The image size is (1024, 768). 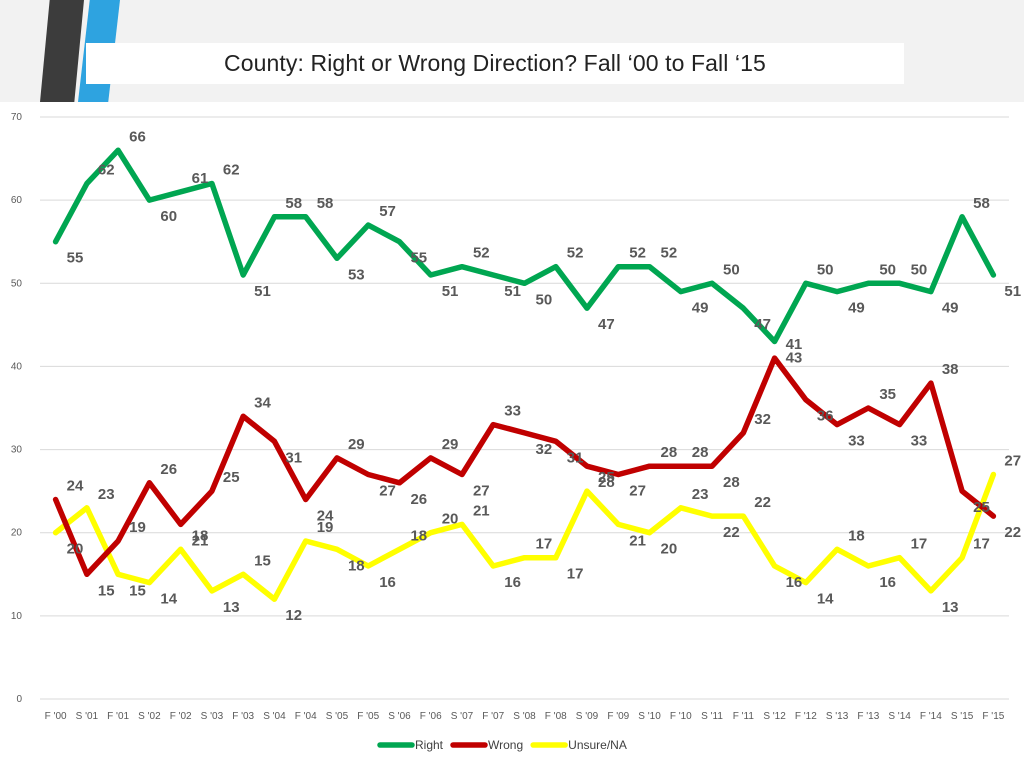 What do you see at coordinates (368, 716) in the screenshot?
I see `x-tick-label: F '05` at bounding box center [368, 716].